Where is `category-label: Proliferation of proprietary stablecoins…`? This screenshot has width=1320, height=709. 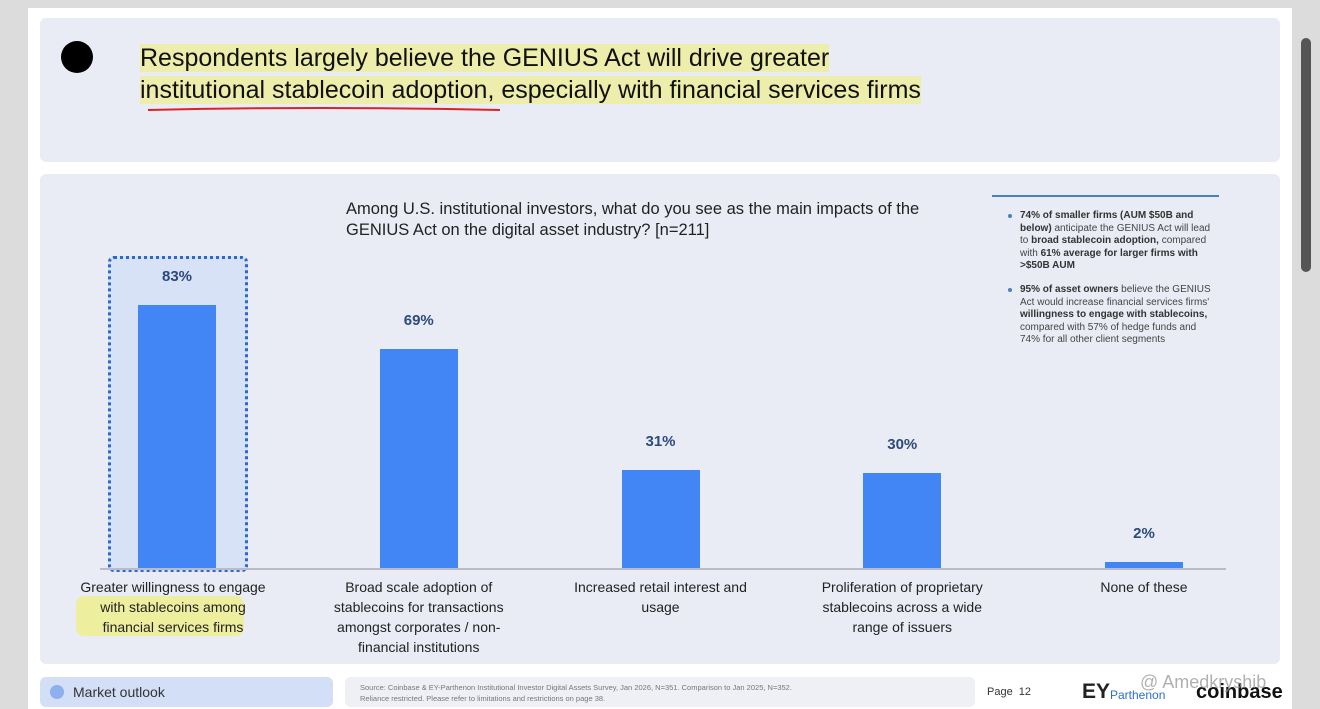
category-label: Proliferation of proprietary stablecoins… is located at coordinates (902, 607).